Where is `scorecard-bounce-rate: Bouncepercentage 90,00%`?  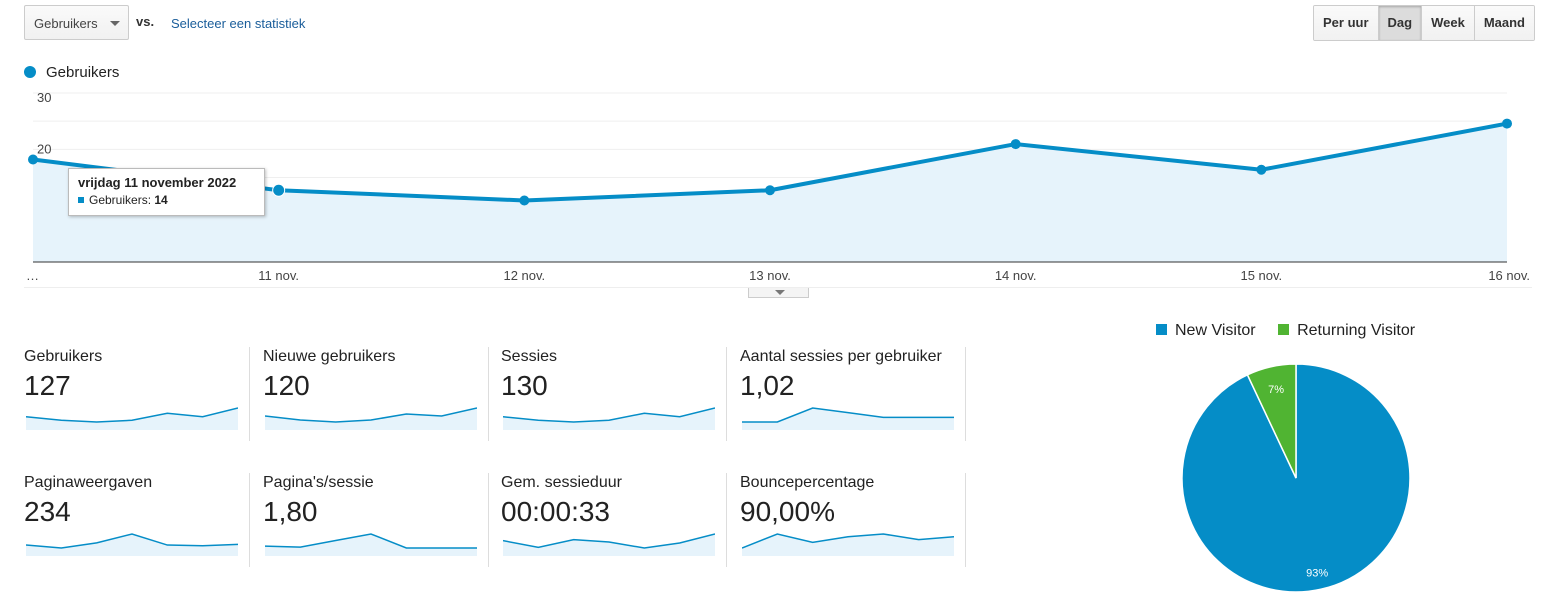
scorecard-bounce-rate: Bouncepercentage 90,00% is located at coordinates (859, 522).